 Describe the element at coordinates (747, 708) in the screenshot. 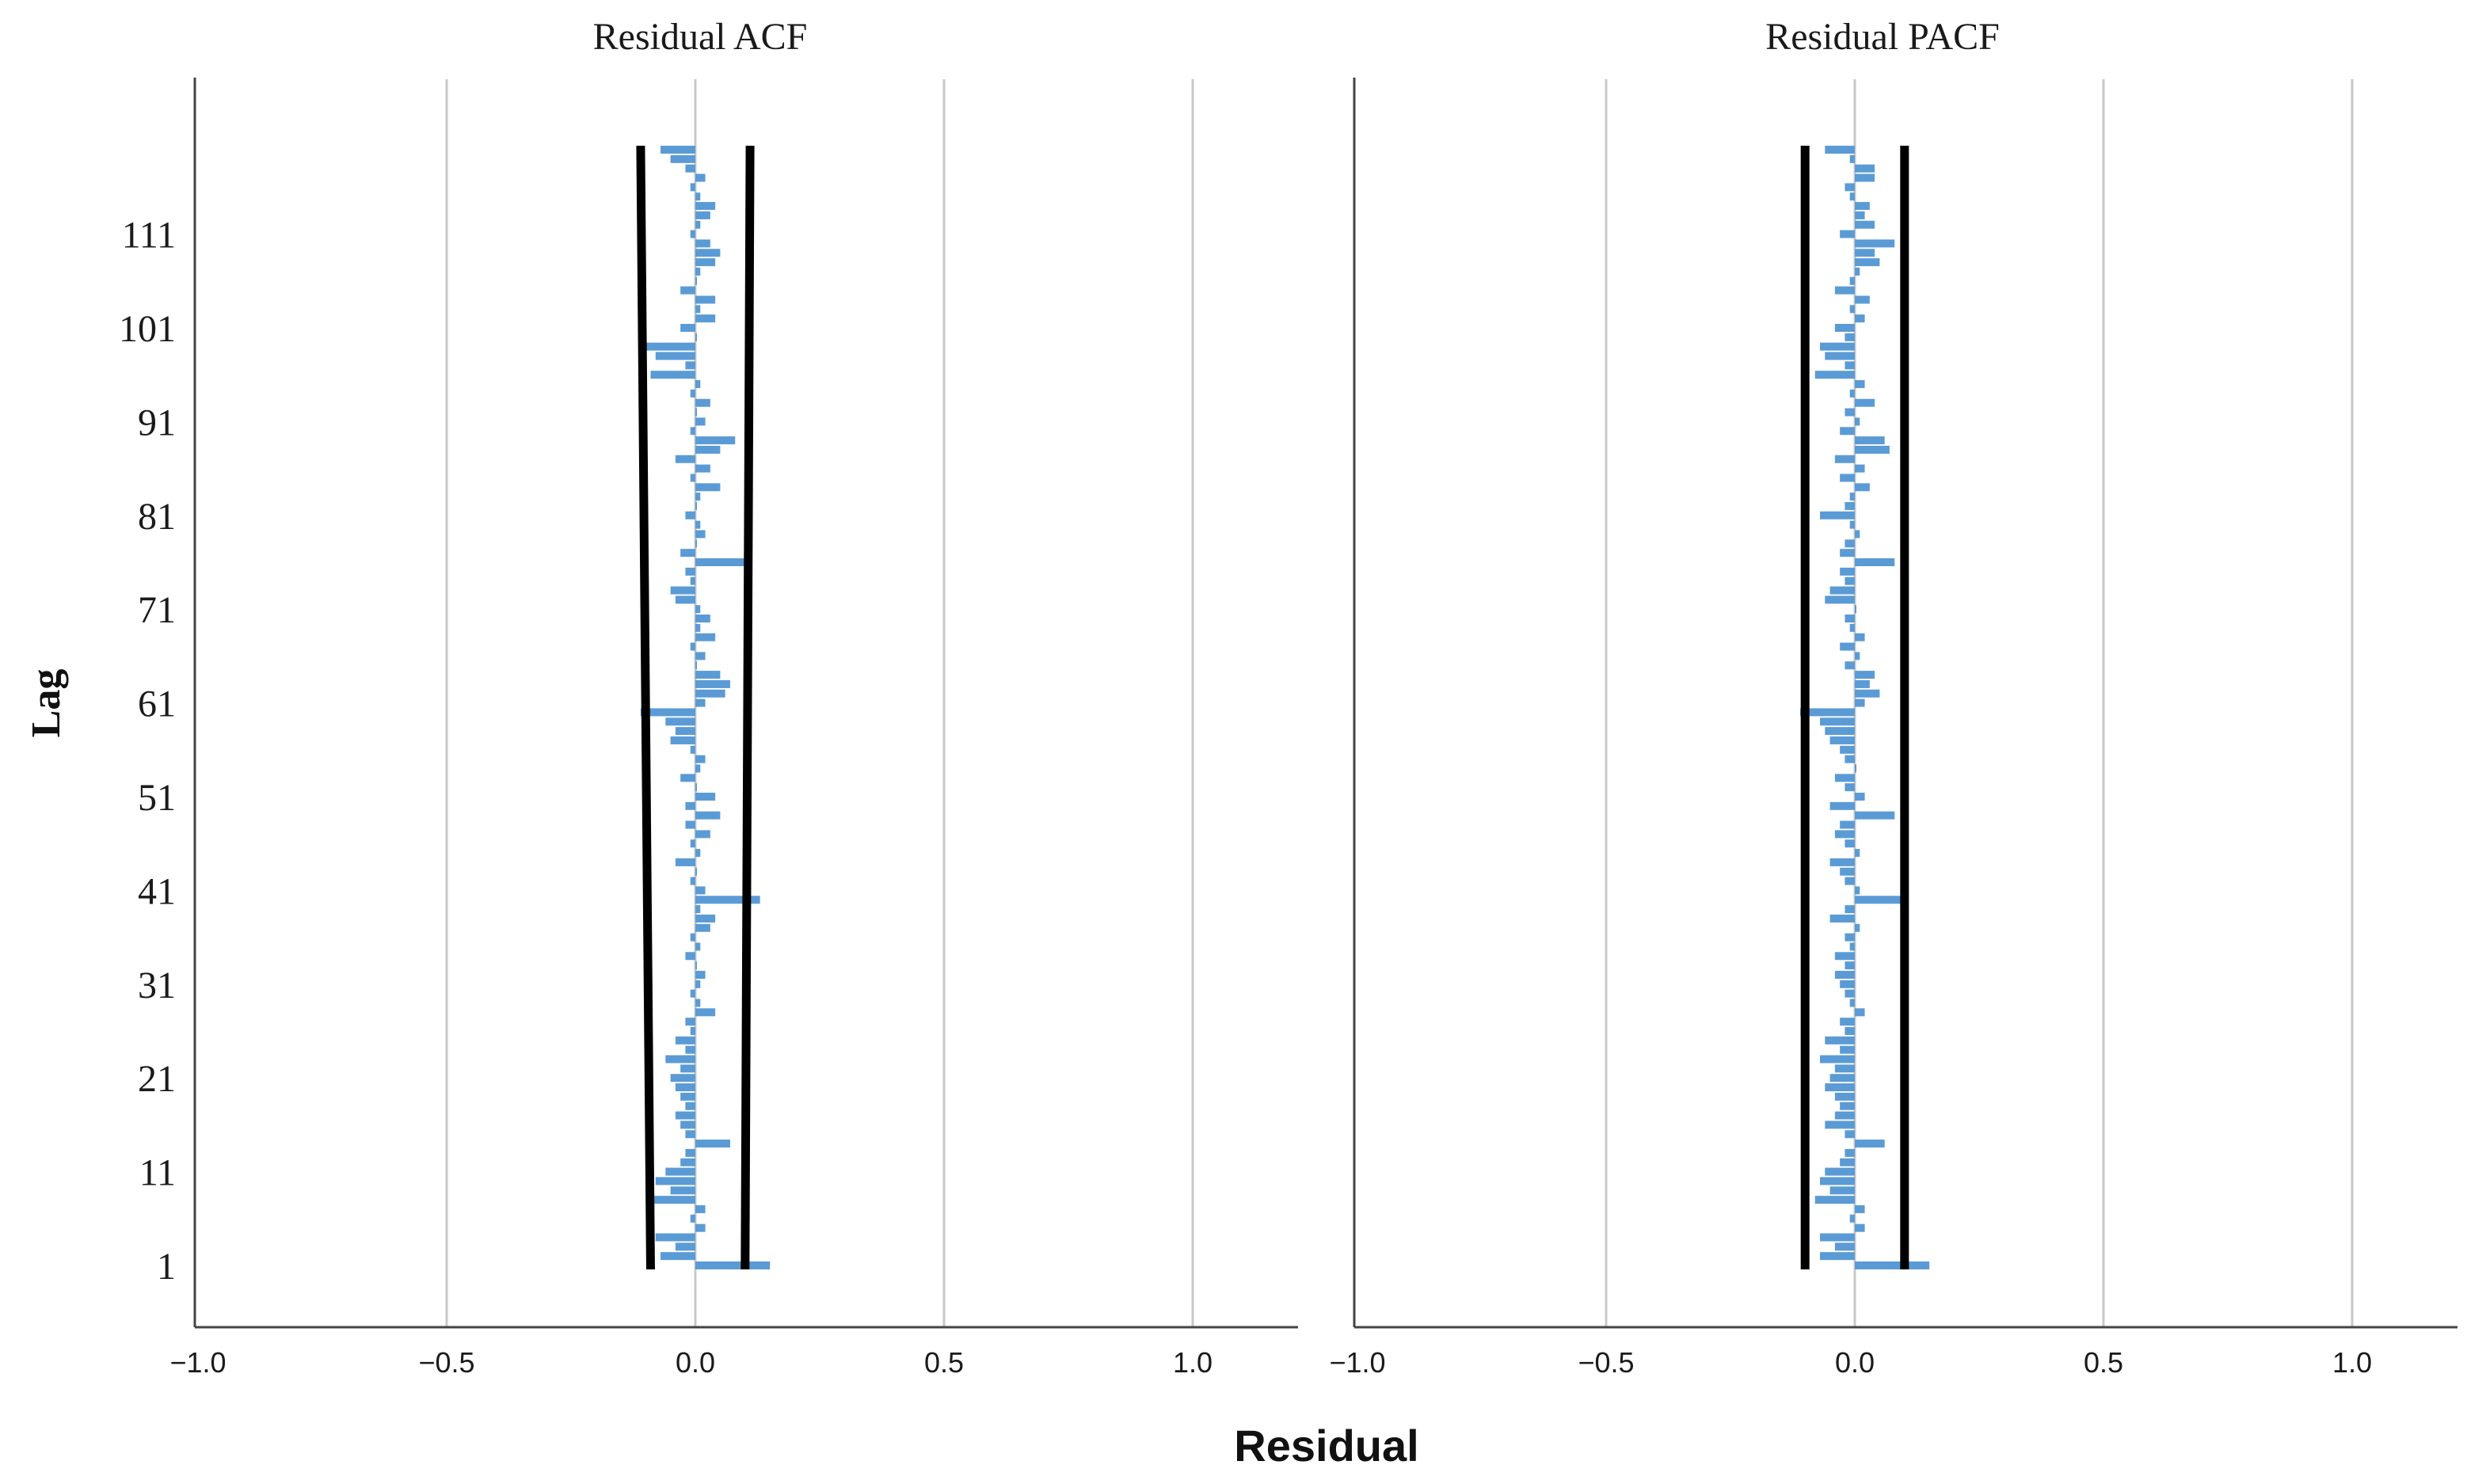

I see `acf-upper-confidence-limit` at that location.